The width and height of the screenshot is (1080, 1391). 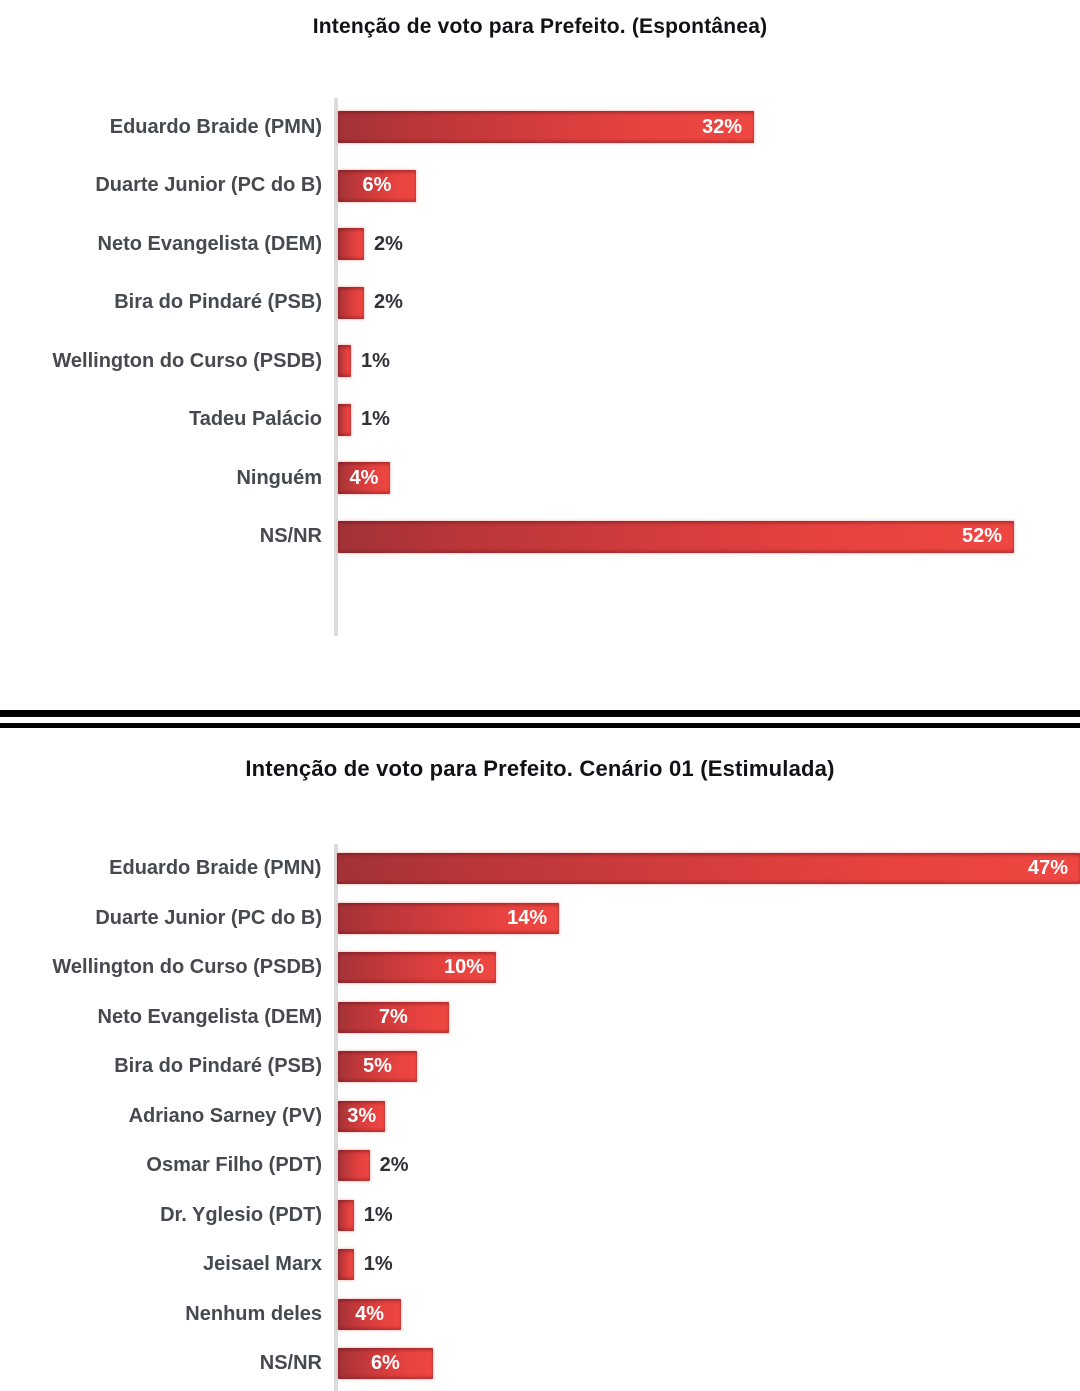 I want to click on bar: 4%, so click(x=370, y=1314).